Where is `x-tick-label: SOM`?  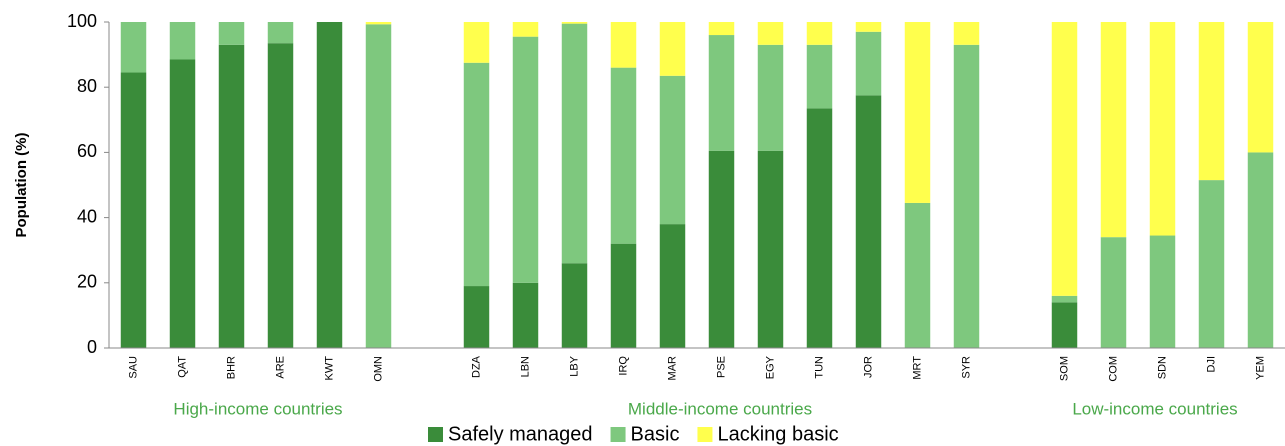 x-tick-label: SOM is located at coordinates (1064, 368).